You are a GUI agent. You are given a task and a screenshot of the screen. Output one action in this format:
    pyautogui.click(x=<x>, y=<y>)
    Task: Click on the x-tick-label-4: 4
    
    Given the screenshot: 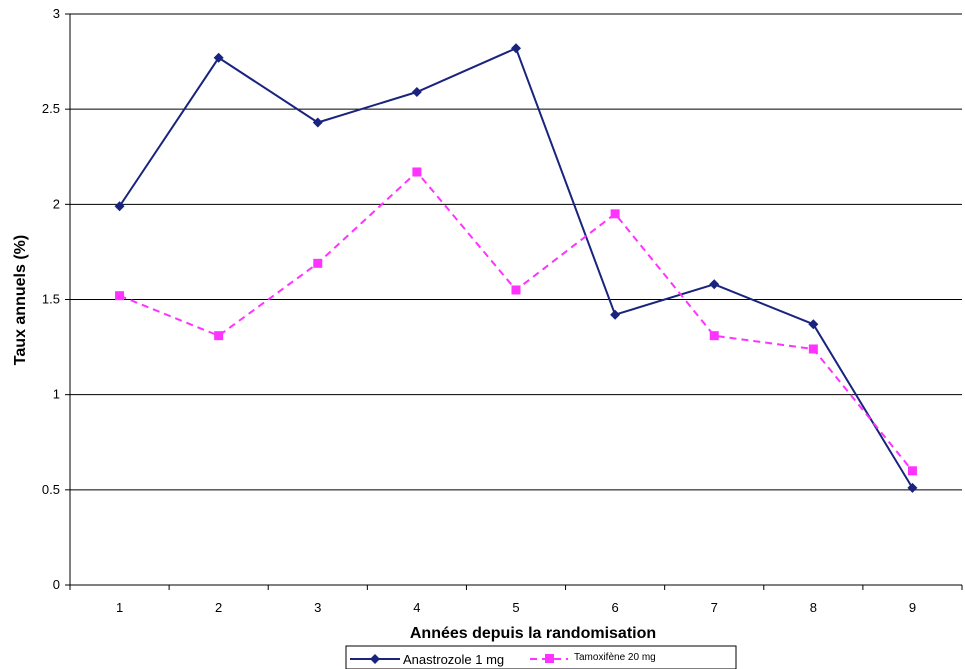 What is the action you would take?
    pyautogui.click(x=416, y=607)
    